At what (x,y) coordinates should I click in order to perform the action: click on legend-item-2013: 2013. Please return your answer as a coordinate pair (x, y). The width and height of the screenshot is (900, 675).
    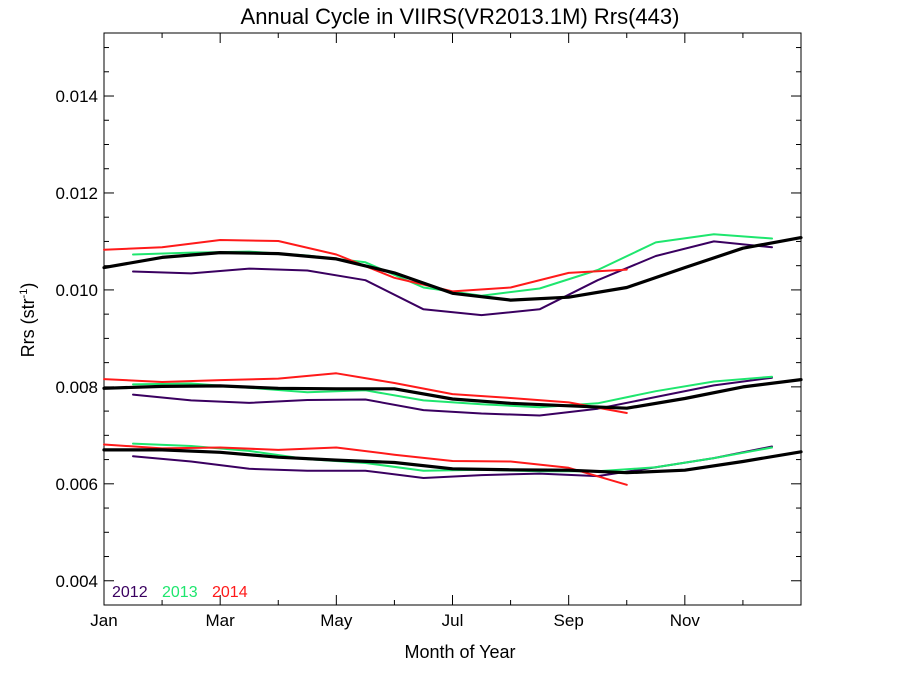
    Looking at the image, I should click on (180, 592).